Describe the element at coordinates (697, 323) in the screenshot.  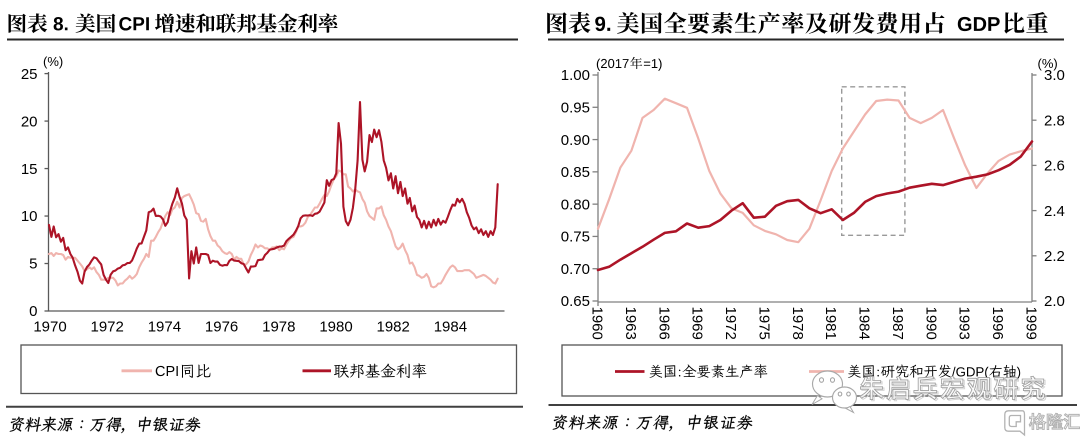
I see `svg-text: 1969` at that location.